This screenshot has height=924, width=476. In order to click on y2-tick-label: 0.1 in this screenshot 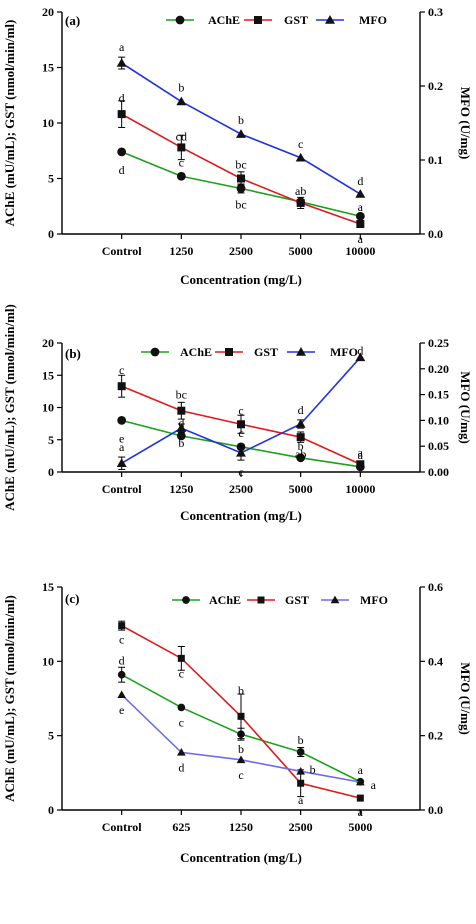, I will do `click(435, 160)`.